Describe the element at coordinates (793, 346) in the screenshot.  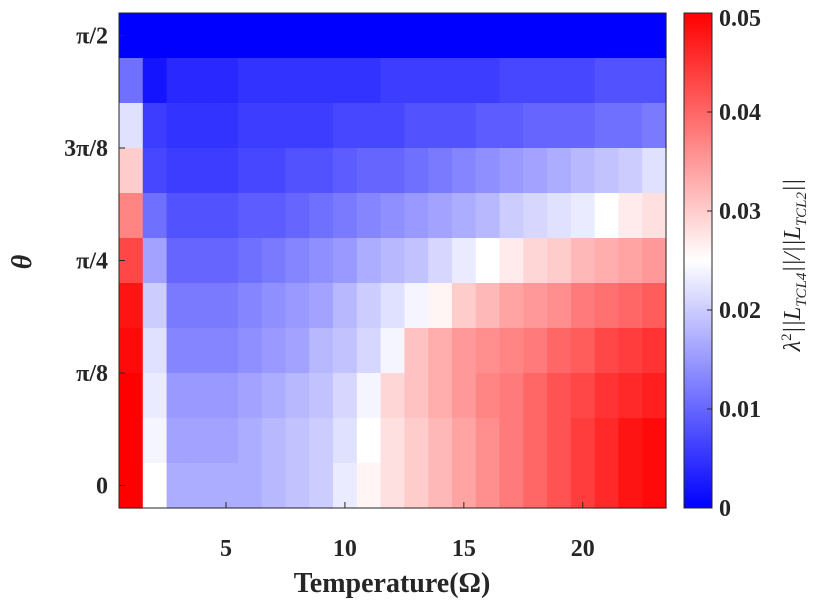
I see `colorbar-label-lambda: λ` at that location.